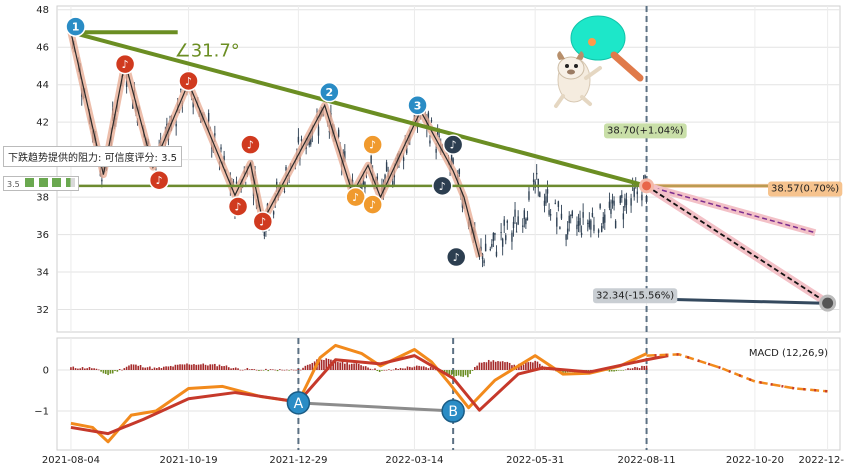 The height and width of the screenshot is (471, 844). Describe the element at coordinates (42, 48) in the screenshot. I see `y-tick-label: 46` at that location.